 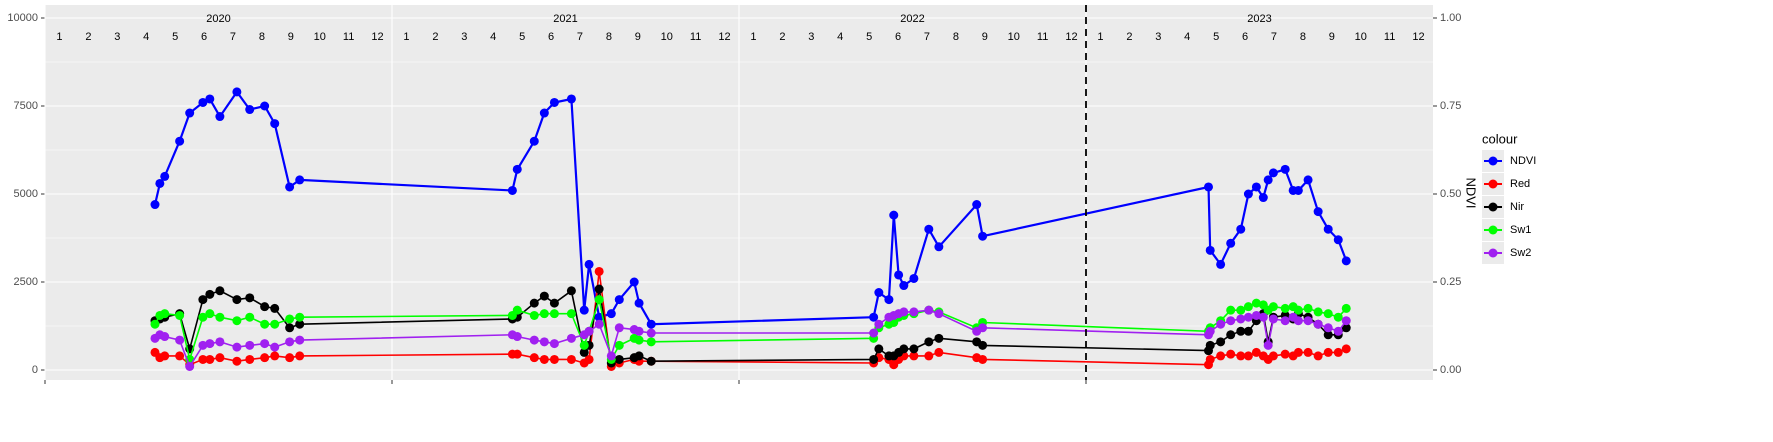 I want to click on y-tick-label: 2500, so click(x=26, y=282).